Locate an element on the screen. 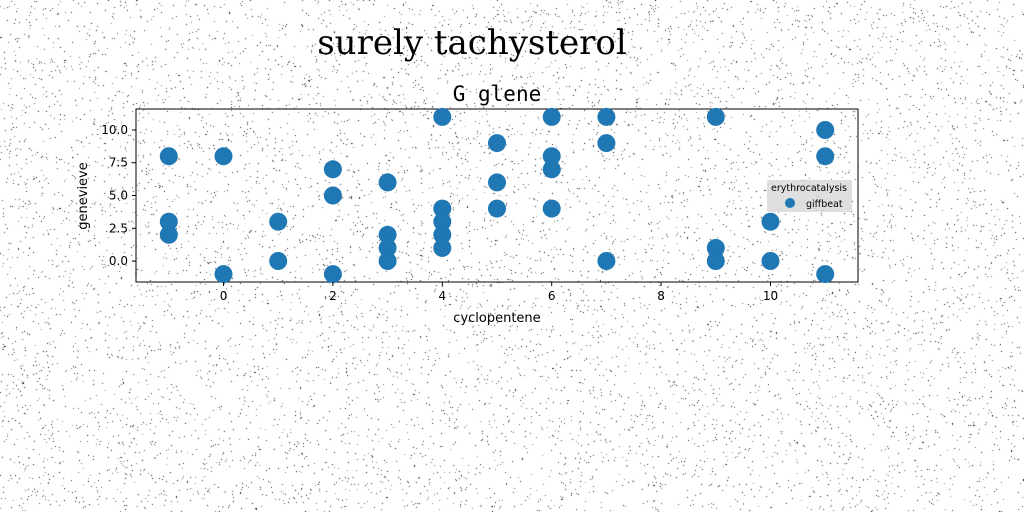 This screenshot has width=1024, height=512. figure-suptitle: surely tachysterol is located at coordinates (472, 43).